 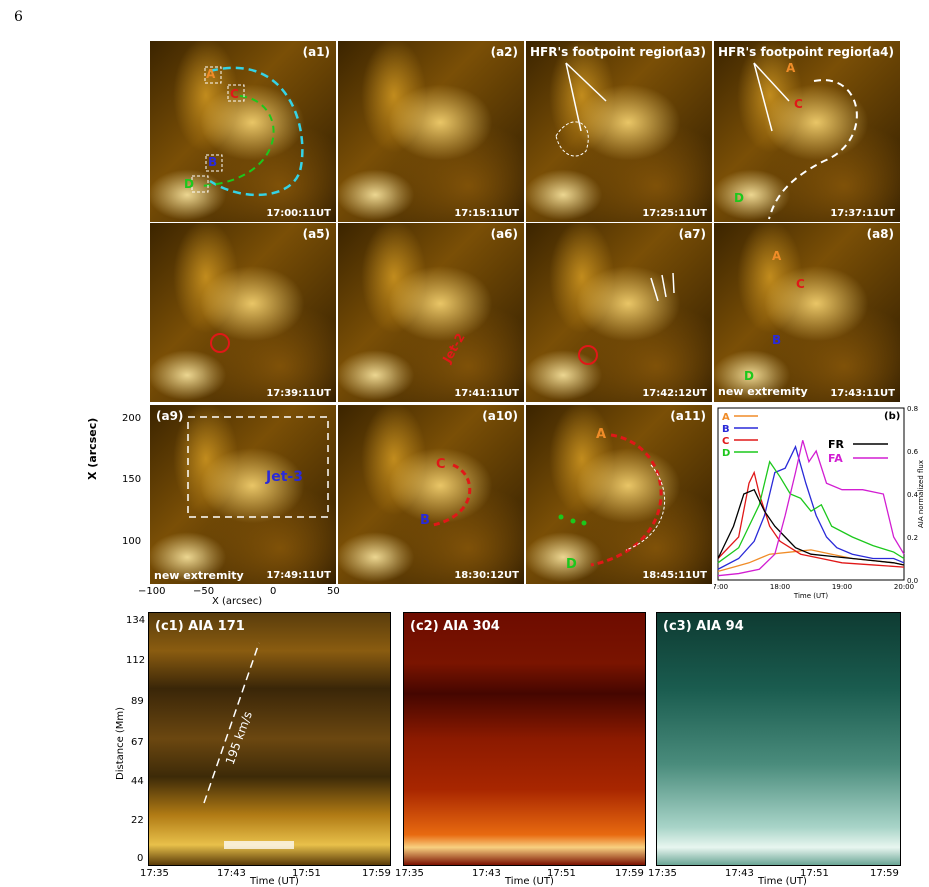 I want to click on panel-label: (a7), so click(x=692, y=234).